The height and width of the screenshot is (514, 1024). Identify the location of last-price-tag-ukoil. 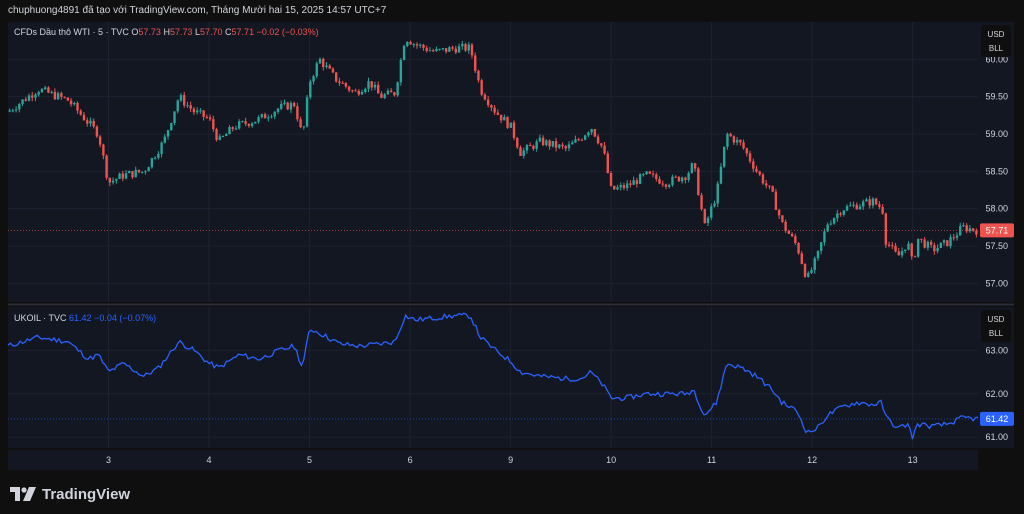
(997, 418).